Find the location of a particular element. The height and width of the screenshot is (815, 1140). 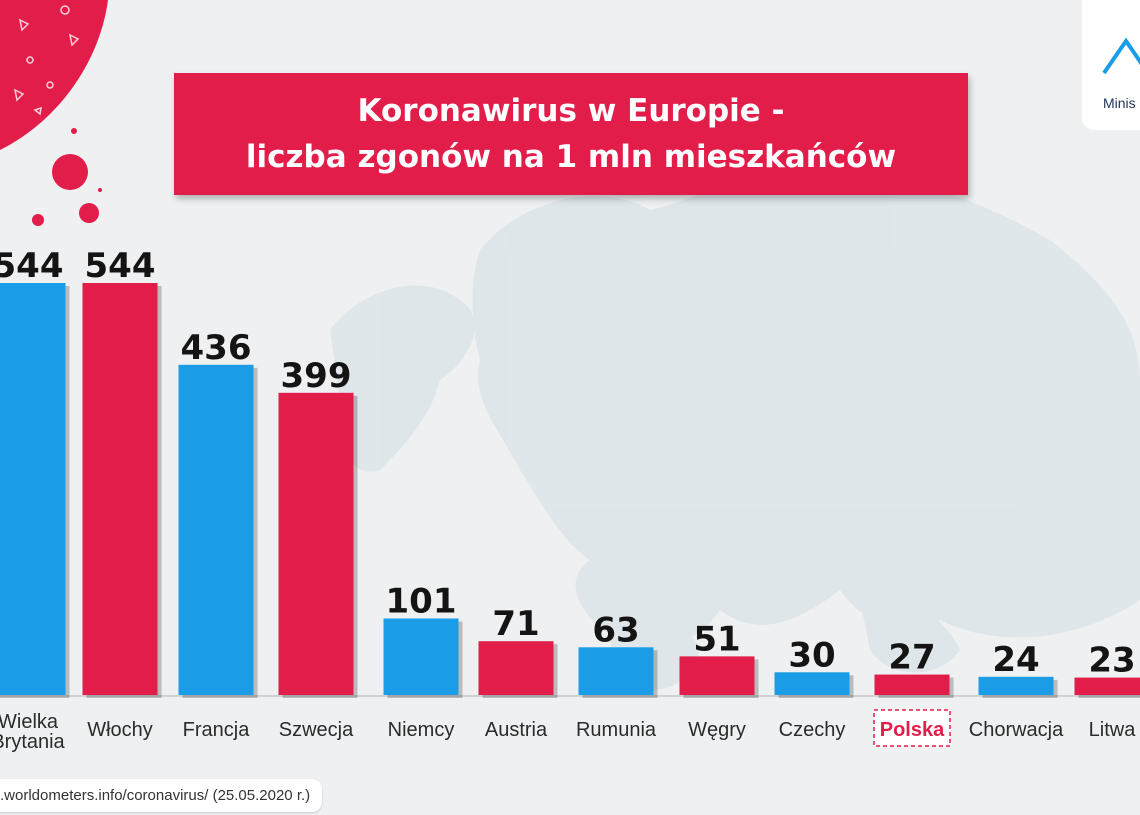

virus-decoration is located at coordinates (54, 113).